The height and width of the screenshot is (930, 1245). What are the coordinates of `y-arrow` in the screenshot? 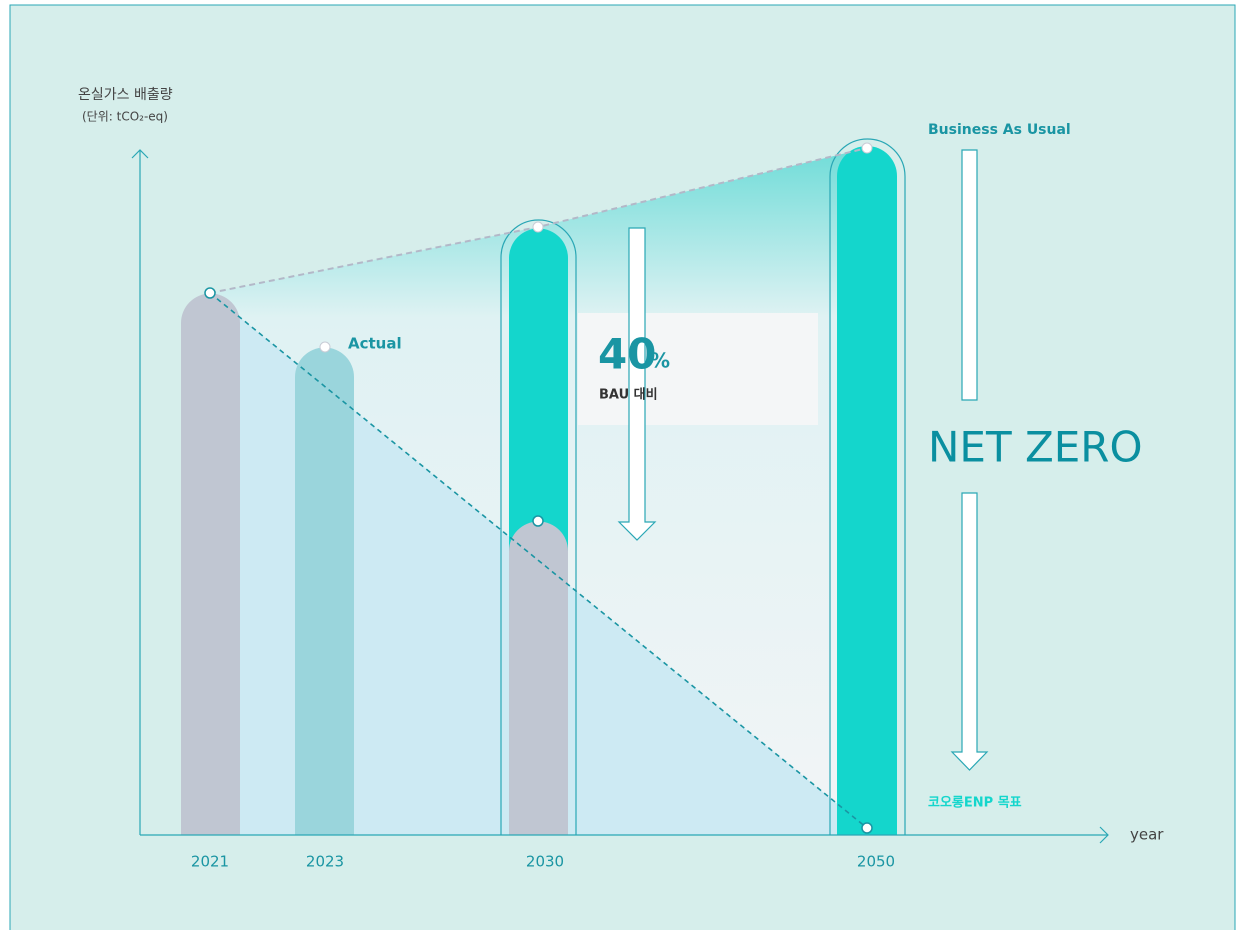 It's located at (140, 154).